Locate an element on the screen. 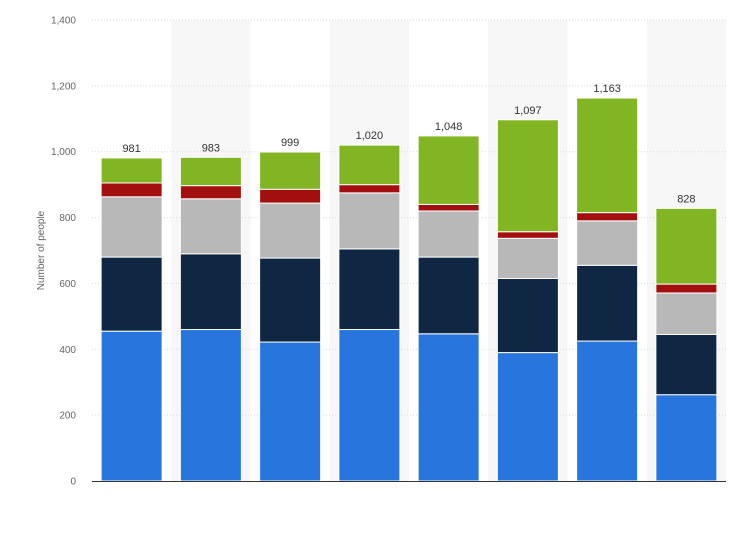 Image resolution: width=754 pixels, height=560 pixels. bar-total-label: 1,048 is located at coordinates (449, 127).